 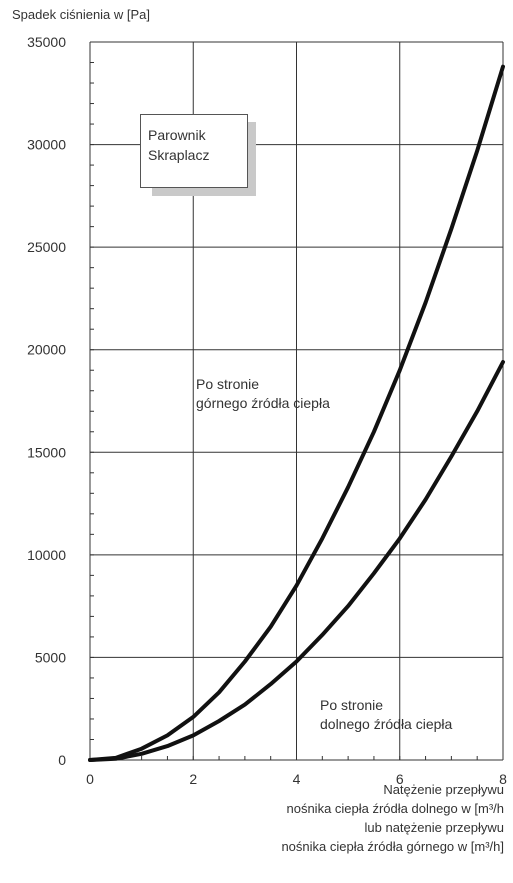 I want to click on series-label-gorne-line1: Po stronie, so click(x=228, y=384).